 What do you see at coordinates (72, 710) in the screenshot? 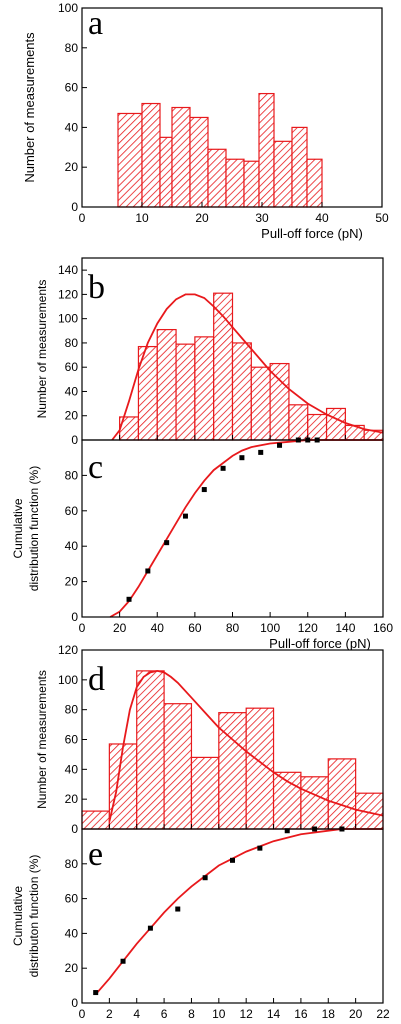
I see `ytick-label-d-4: 80` at bounding box center [72, 710].